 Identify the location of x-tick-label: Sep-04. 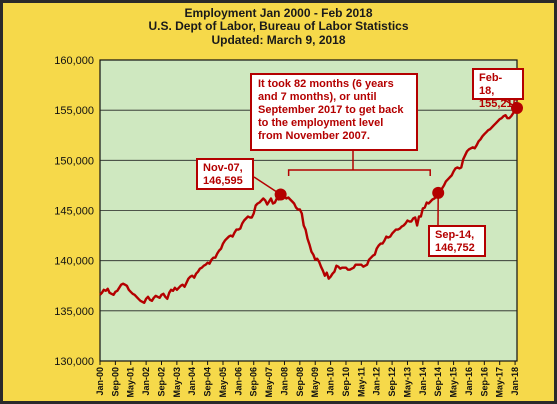
(208, 382).